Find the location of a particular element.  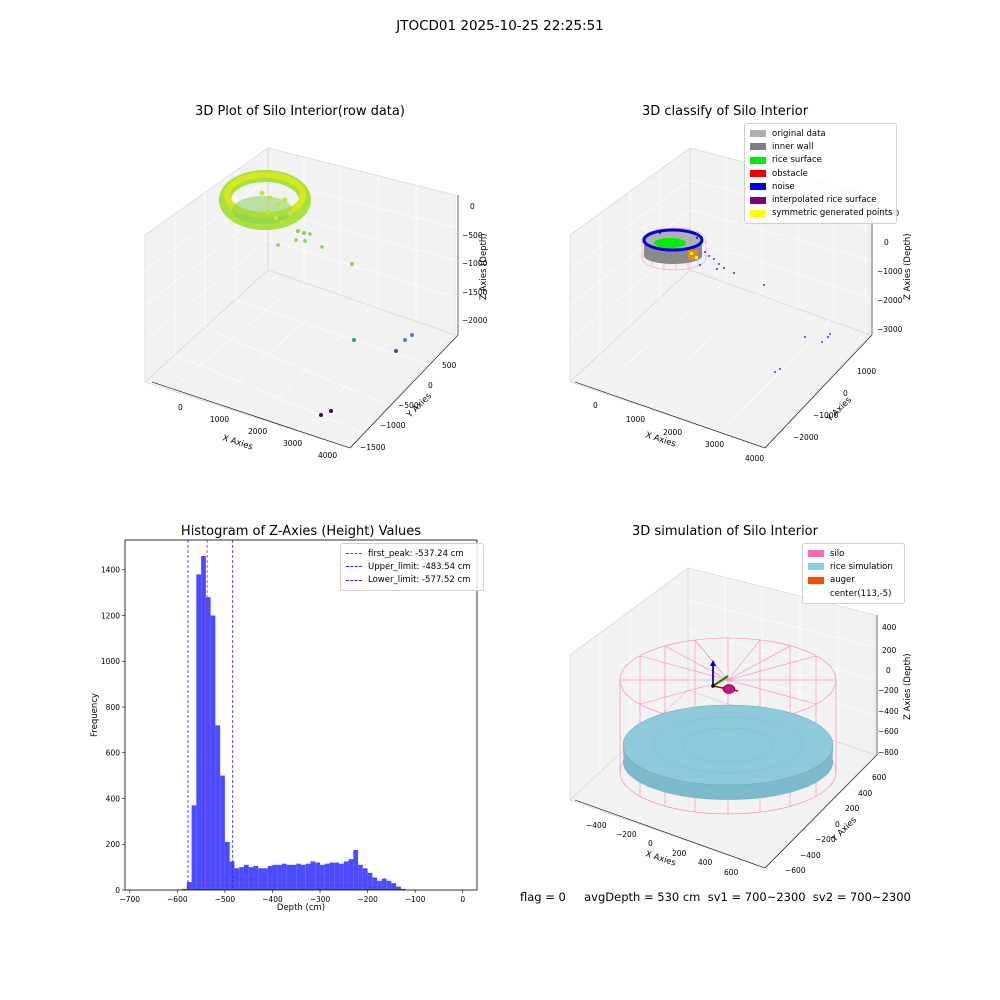

panel4-ylabel: Y Axies is located at coordinates (844, 830).